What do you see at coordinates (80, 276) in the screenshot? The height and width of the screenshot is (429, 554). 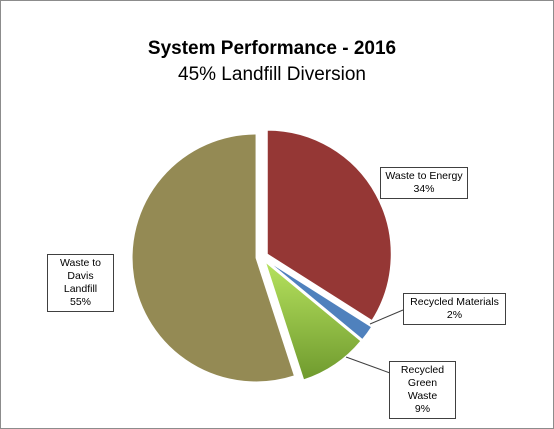 I see `data-label-name: Waste to Davis Landfill` at bounding box center [80, 276].